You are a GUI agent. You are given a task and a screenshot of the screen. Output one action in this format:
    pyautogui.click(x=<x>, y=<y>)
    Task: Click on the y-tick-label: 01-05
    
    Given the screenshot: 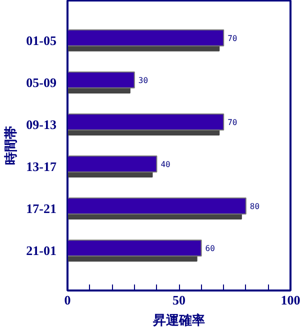 What is the action you would take?
    pyautogui.click(x=41, y=40)
    